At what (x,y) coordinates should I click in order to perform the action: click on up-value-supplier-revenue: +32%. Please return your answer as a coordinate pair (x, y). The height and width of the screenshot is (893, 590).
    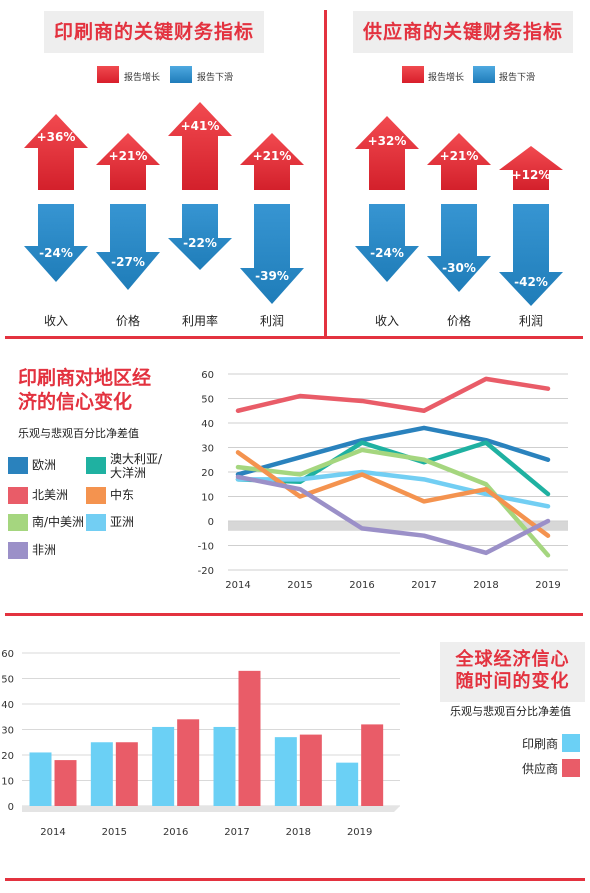
    Looking at the image, I should click on (387, 141).